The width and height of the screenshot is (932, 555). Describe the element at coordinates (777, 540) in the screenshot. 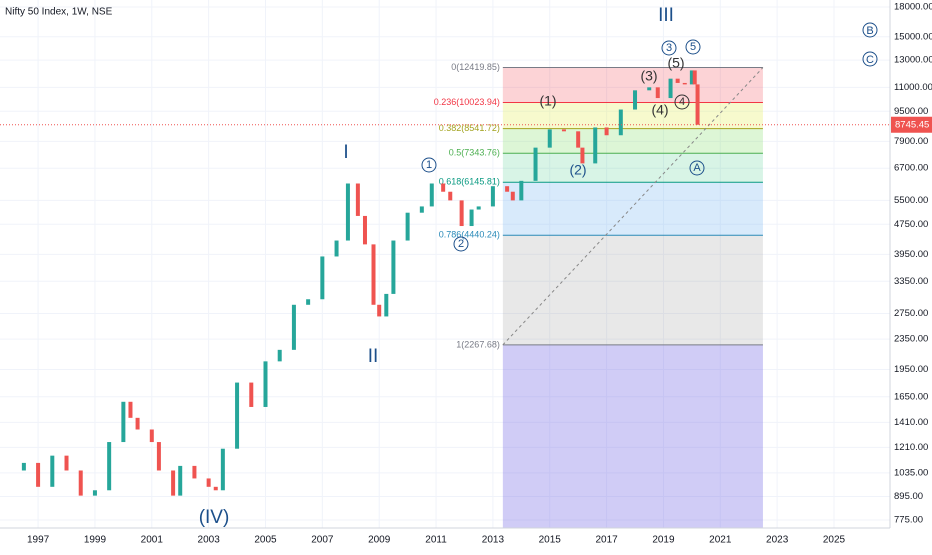

I see `x-tick-label: 2023` at that location.